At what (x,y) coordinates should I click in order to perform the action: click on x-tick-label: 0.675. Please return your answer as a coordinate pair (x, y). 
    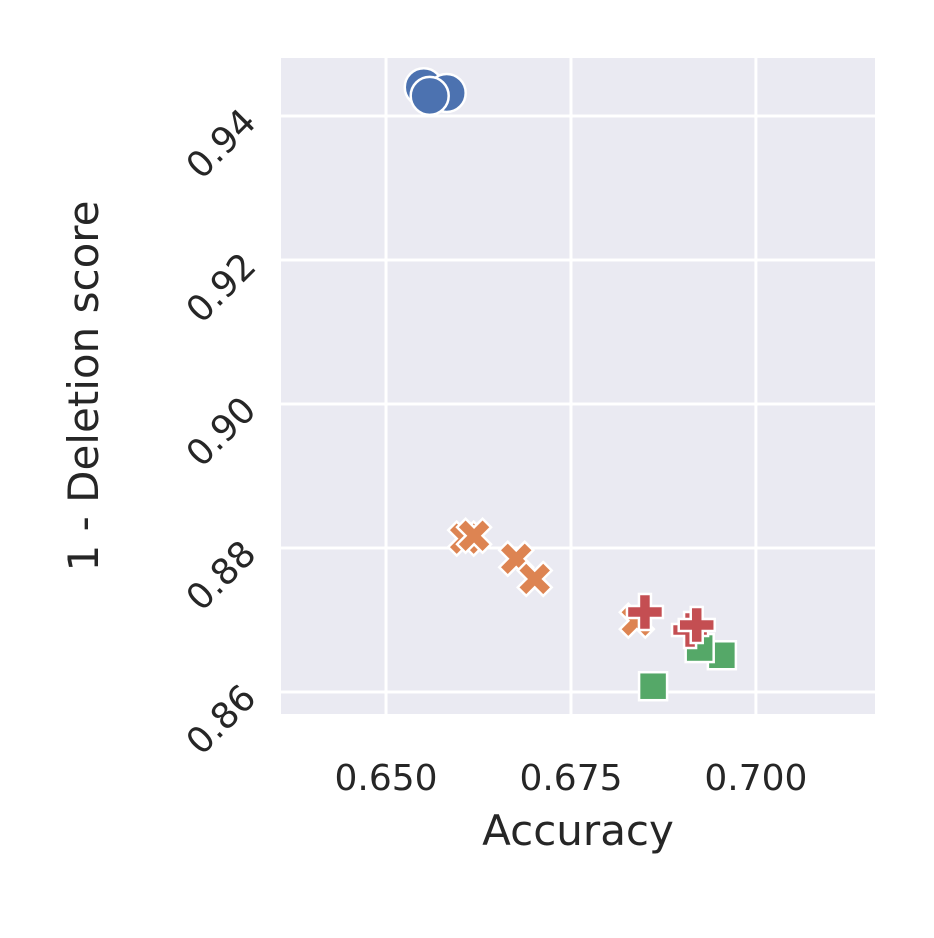
    Looking at the image, I should click on (570, 778).